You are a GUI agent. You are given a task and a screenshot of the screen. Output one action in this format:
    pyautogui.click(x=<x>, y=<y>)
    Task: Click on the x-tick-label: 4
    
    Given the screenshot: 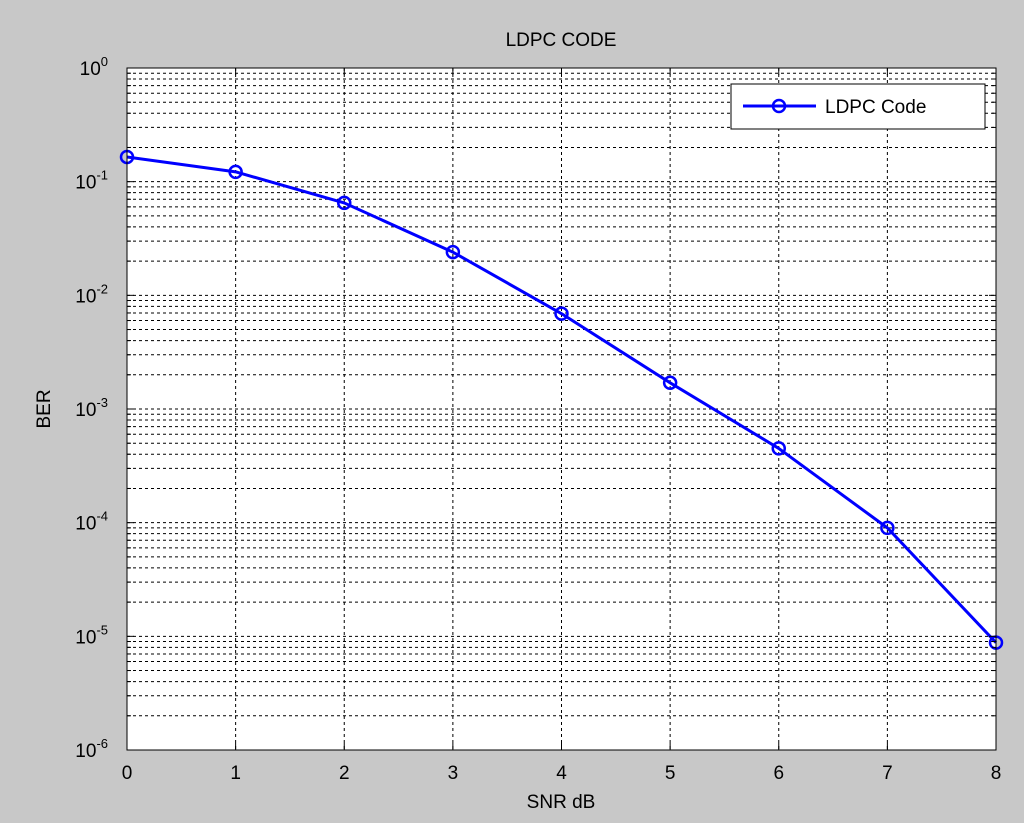 What is the action you would take?
    pyautogui.click(x=561, y=773)
    